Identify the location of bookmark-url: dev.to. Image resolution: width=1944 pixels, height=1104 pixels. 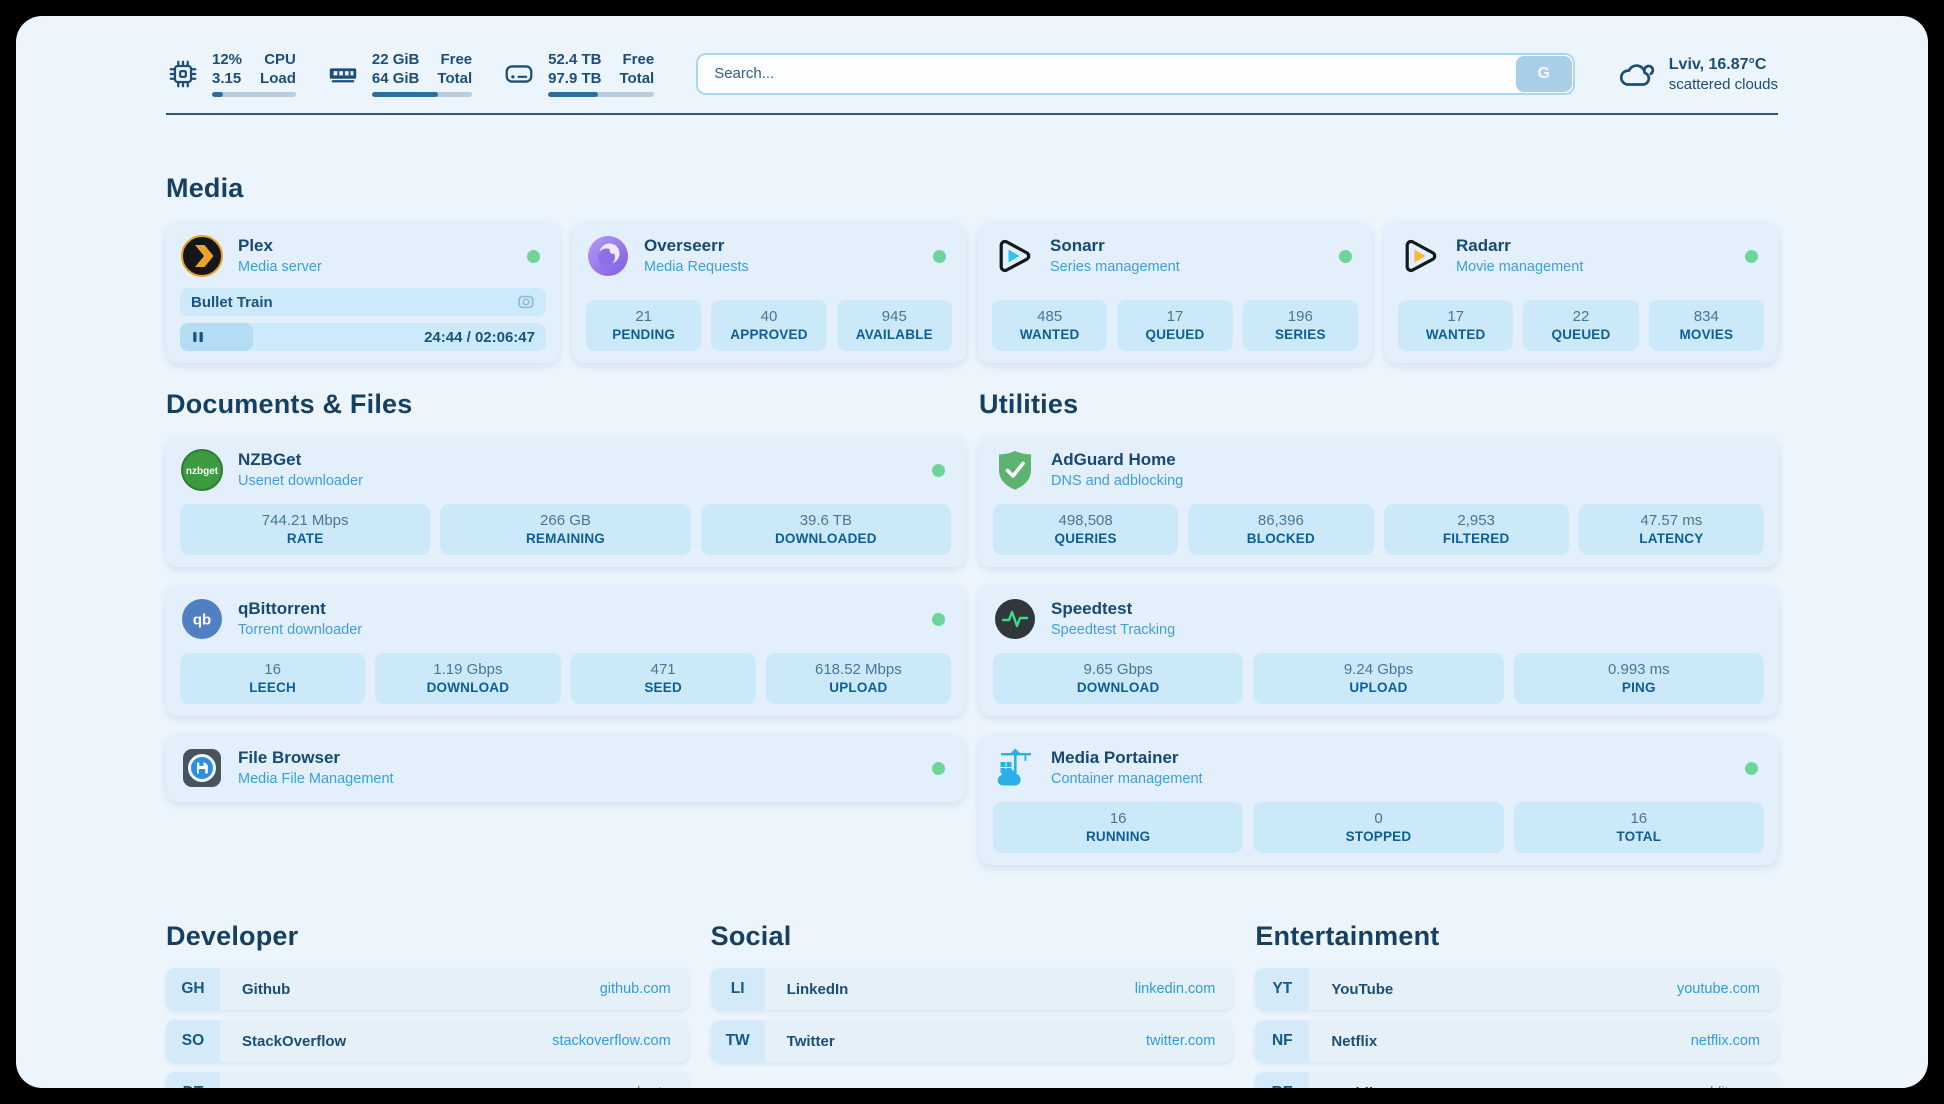
(651, 1086).